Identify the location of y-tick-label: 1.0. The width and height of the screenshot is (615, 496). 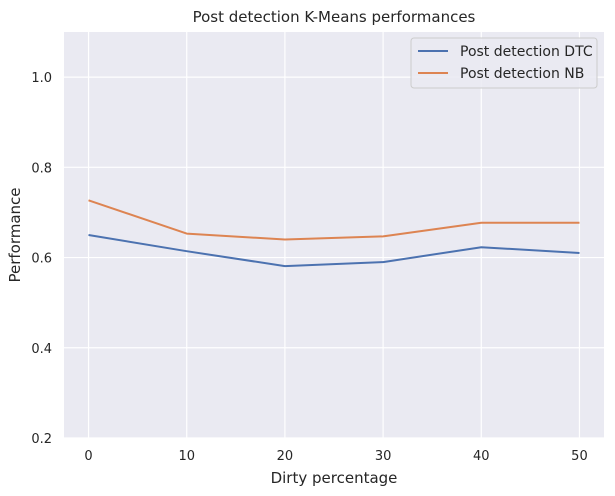
(41, 78).